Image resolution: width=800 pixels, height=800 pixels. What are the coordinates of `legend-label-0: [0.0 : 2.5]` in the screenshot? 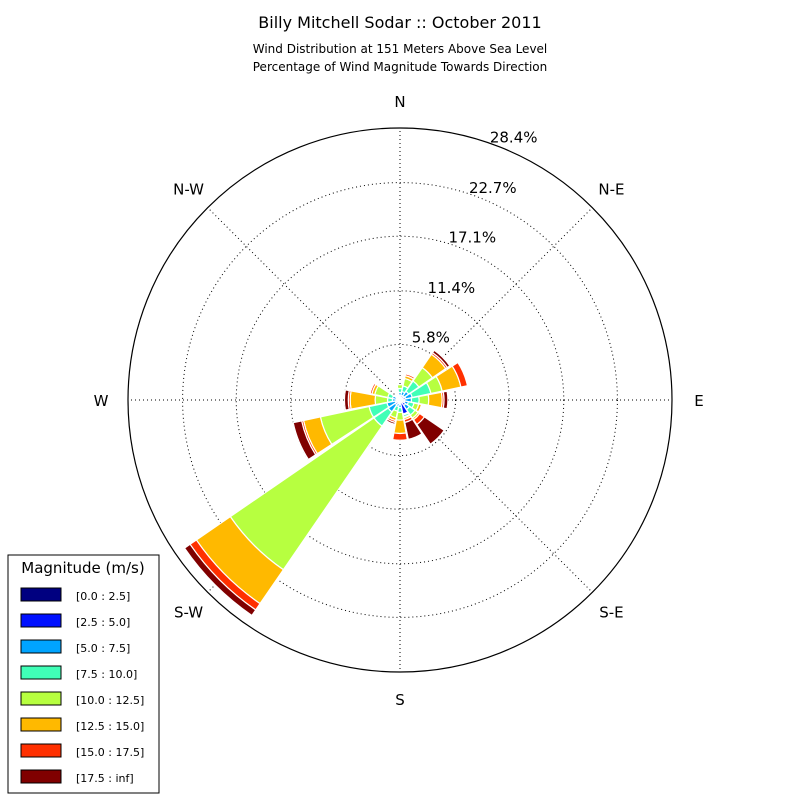 It's located at (103, 596).